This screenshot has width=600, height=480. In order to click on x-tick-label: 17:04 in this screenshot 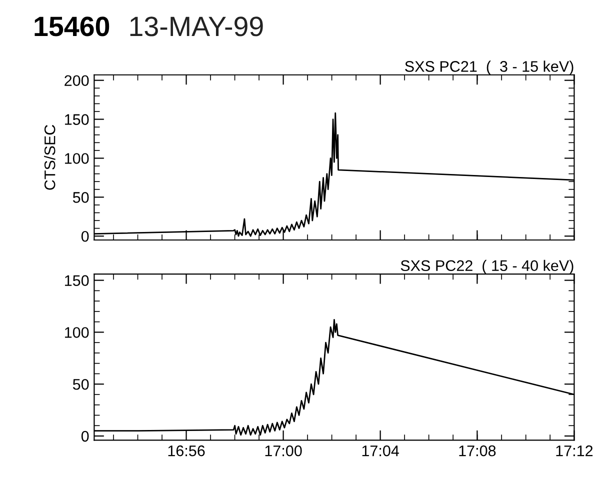, I will do `click(380, 450)`.